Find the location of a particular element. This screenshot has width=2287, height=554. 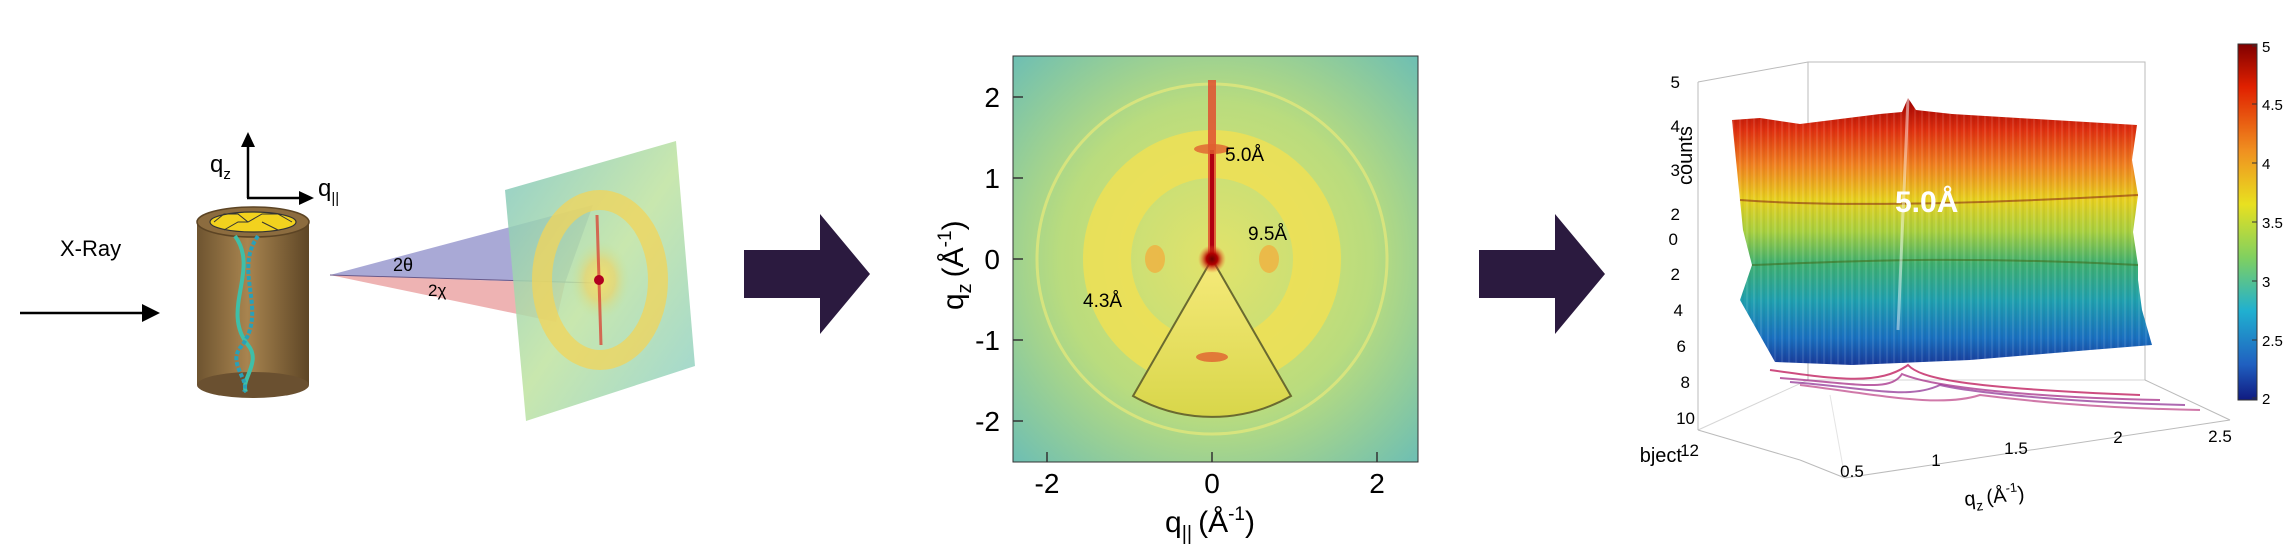

x-tick-label: 1.5 is located at coordinates (2016, 448).